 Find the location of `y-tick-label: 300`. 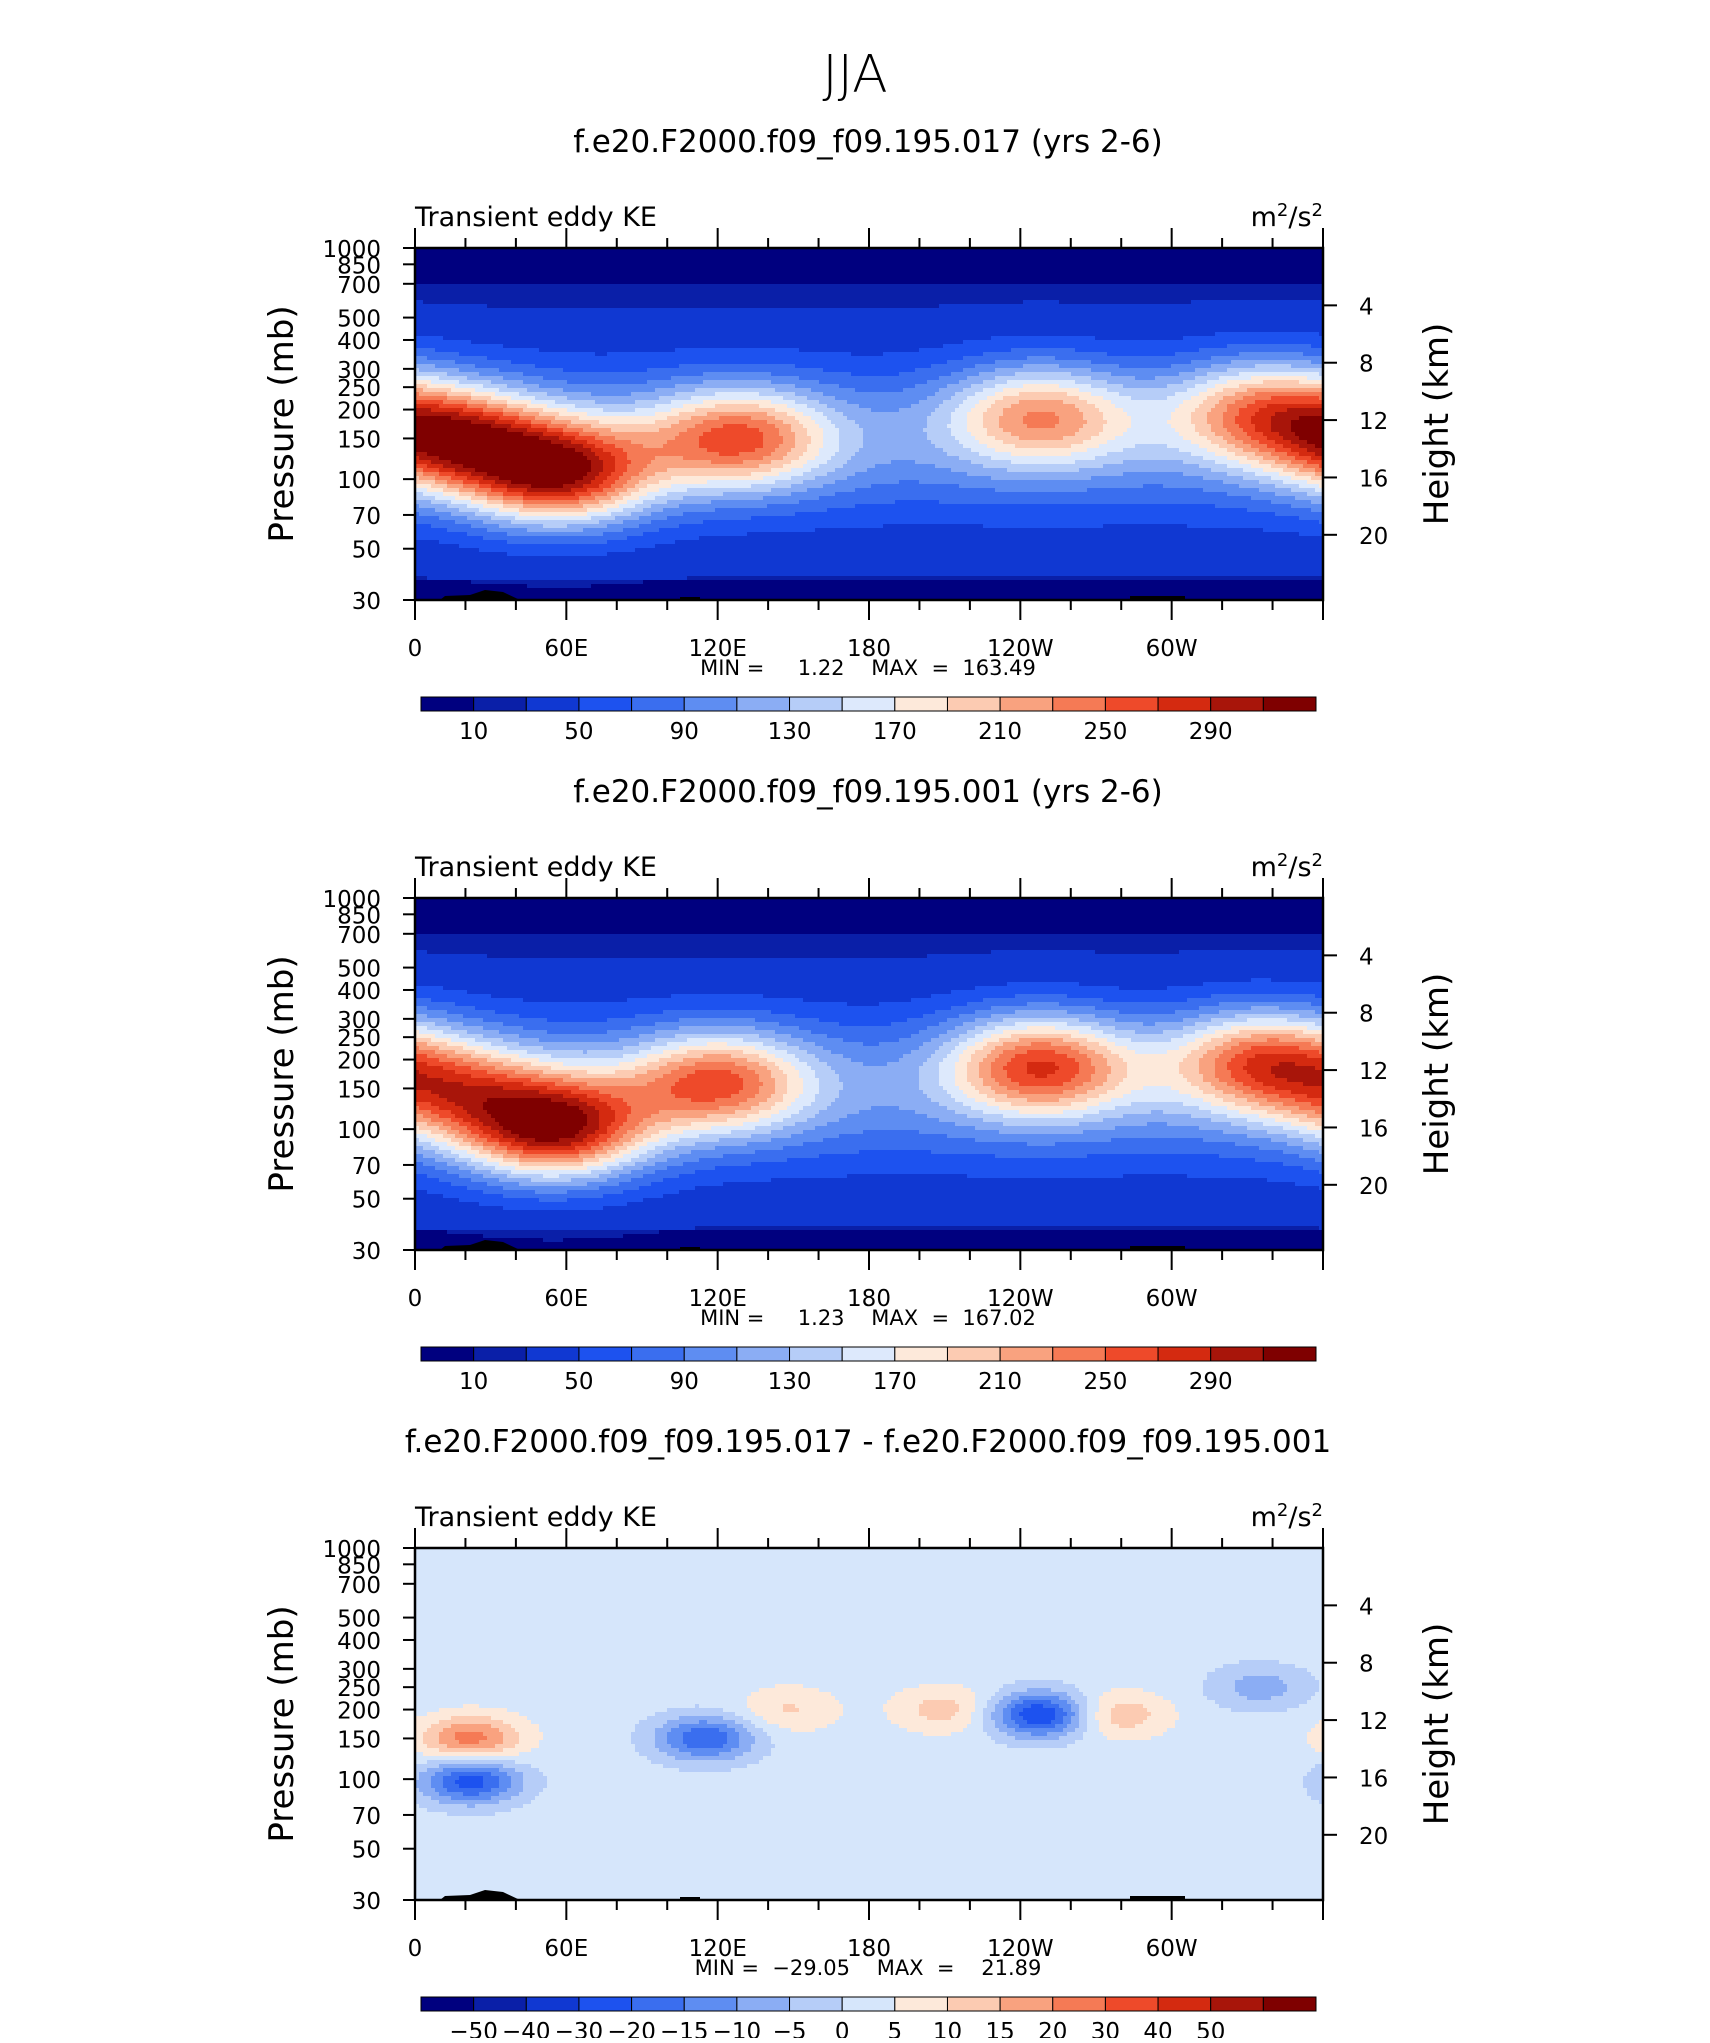

y-tick-label: 300 is located at coordinates (359, 371).